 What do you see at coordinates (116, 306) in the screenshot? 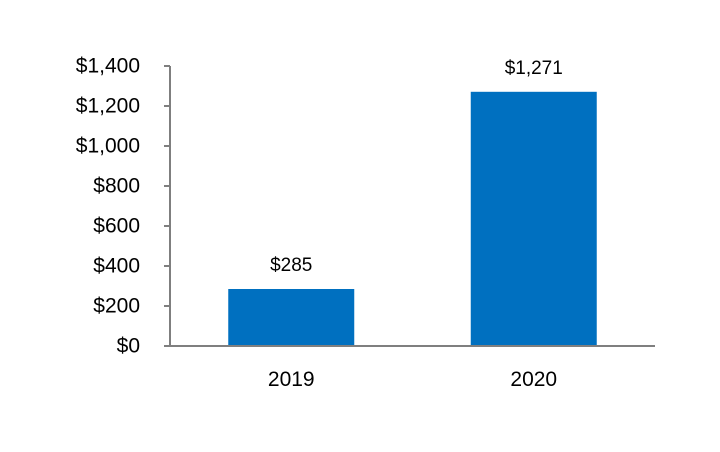
I see `y-tick-label: $200` at bounding box center [116, 306].